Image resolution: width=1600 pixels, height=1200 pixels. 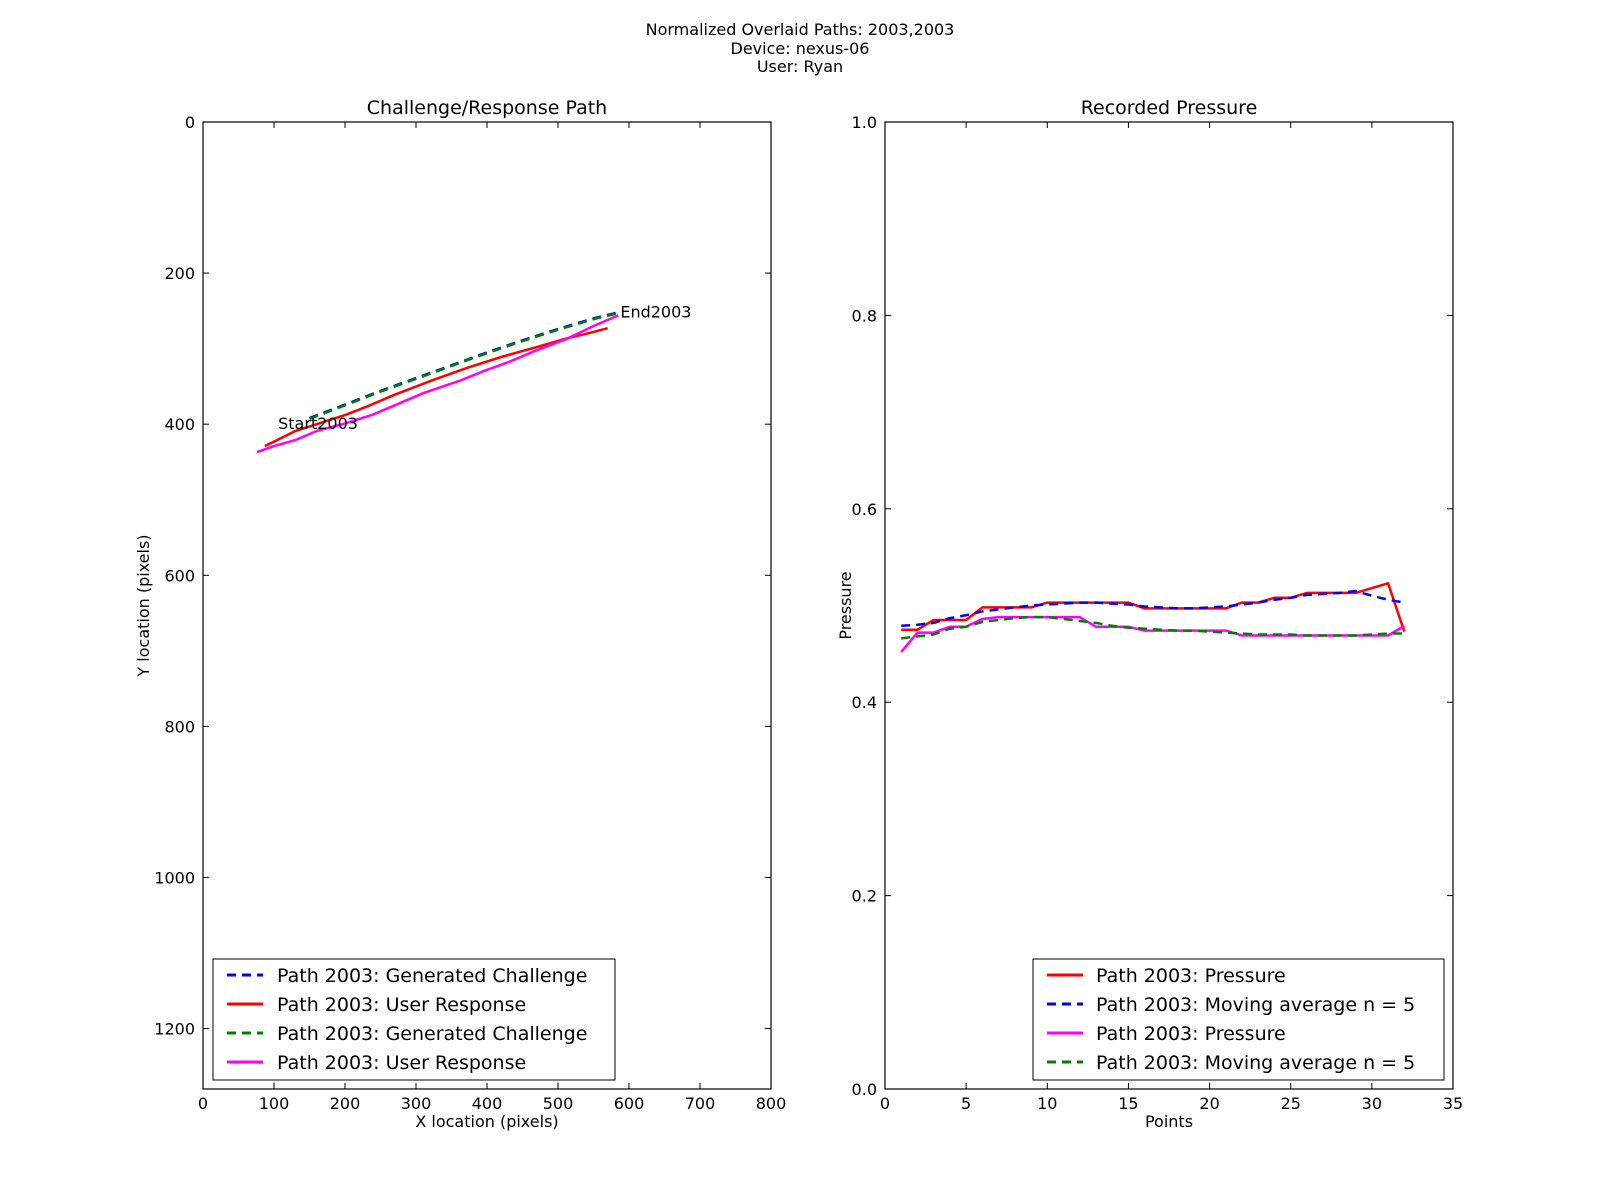 What do you see at coordinates (416, 1103) in the screenshot?
I see `x-tick-label: 300` at bounding box center [416, 1103].